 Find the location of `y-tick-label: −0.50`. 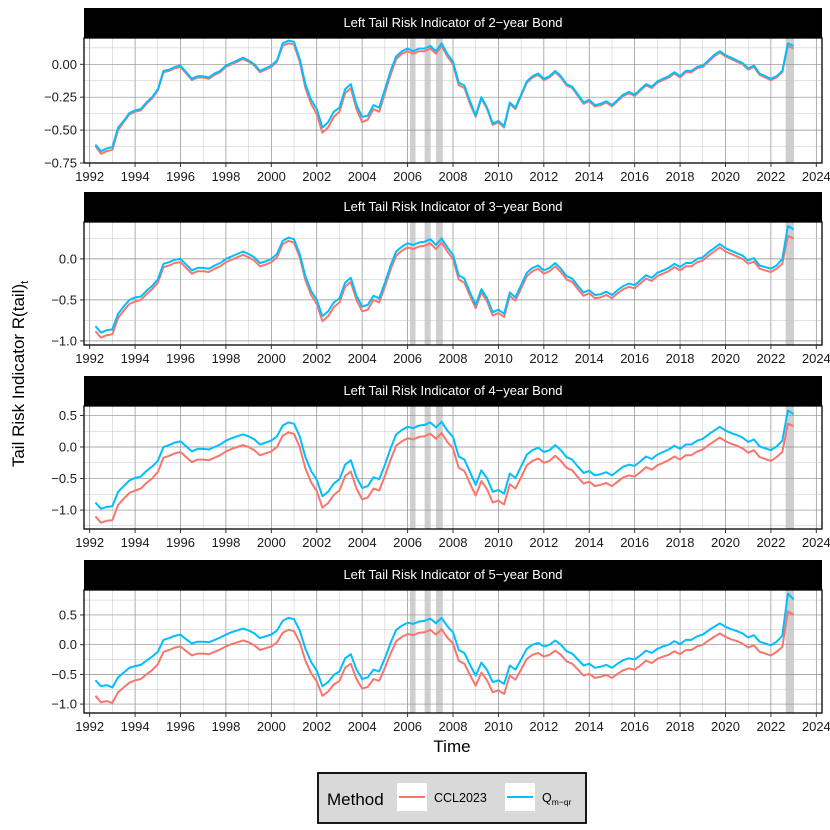

y-tick-label: −0.50 is located at coordinates (60, 130).